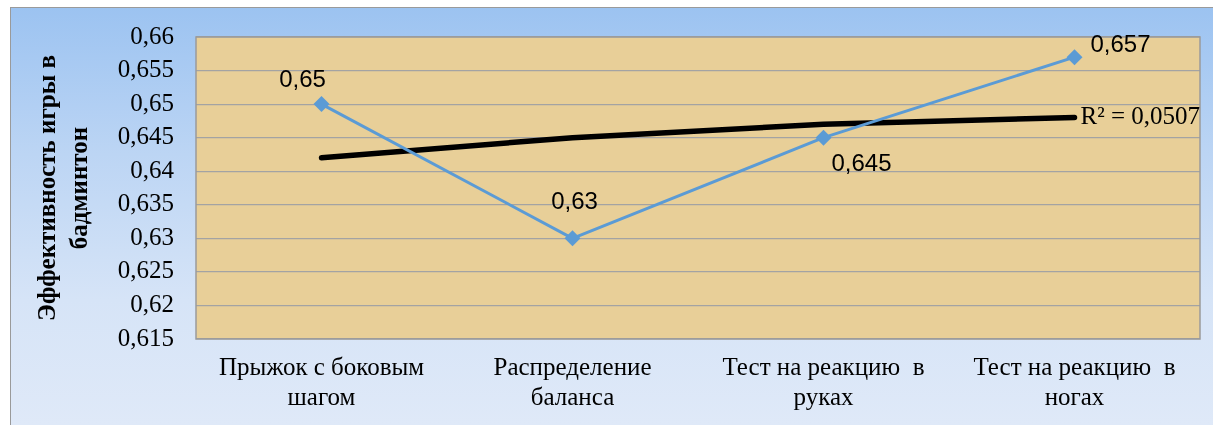 This screenshot has width=1213, height=425. Describe the element at coordinates (1074, 381) in the screenshot. I see `x-tick-label: Тест на реакцию в ногах` at that location.